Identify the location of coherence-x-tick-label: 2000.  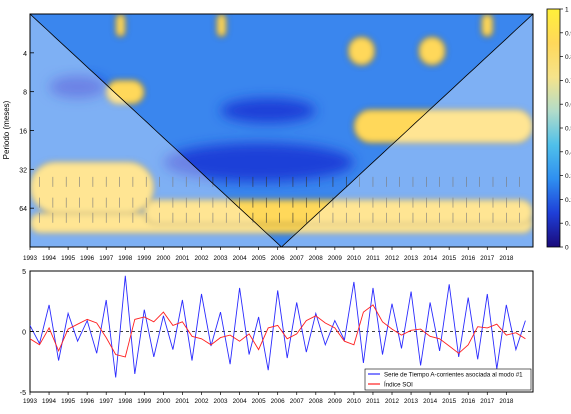
(163, 258).